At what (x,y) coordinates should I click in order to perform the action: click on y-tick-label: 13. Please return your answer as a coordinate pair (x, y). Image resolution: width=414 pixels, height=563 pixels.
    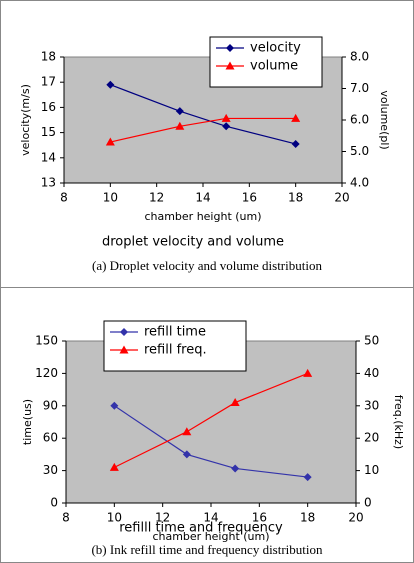
    Looking at the image, I should click on (48, 183).